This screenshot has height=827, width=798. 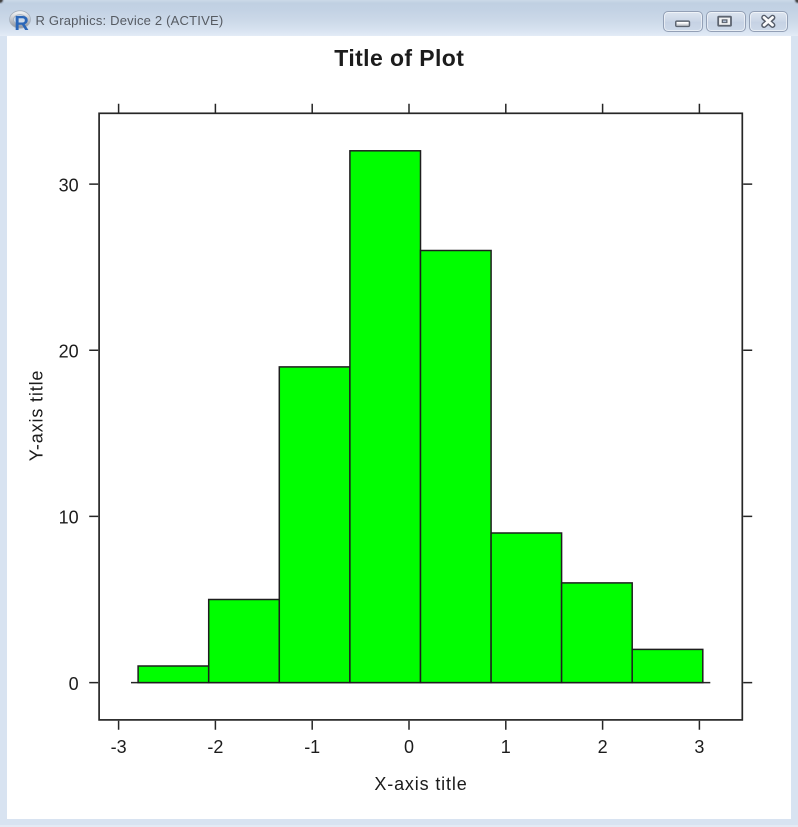 What do you see at coordinates (399, 58) in the screenshot?
I see `svg-text: Title of Plot` at bounding box center [399, 58].